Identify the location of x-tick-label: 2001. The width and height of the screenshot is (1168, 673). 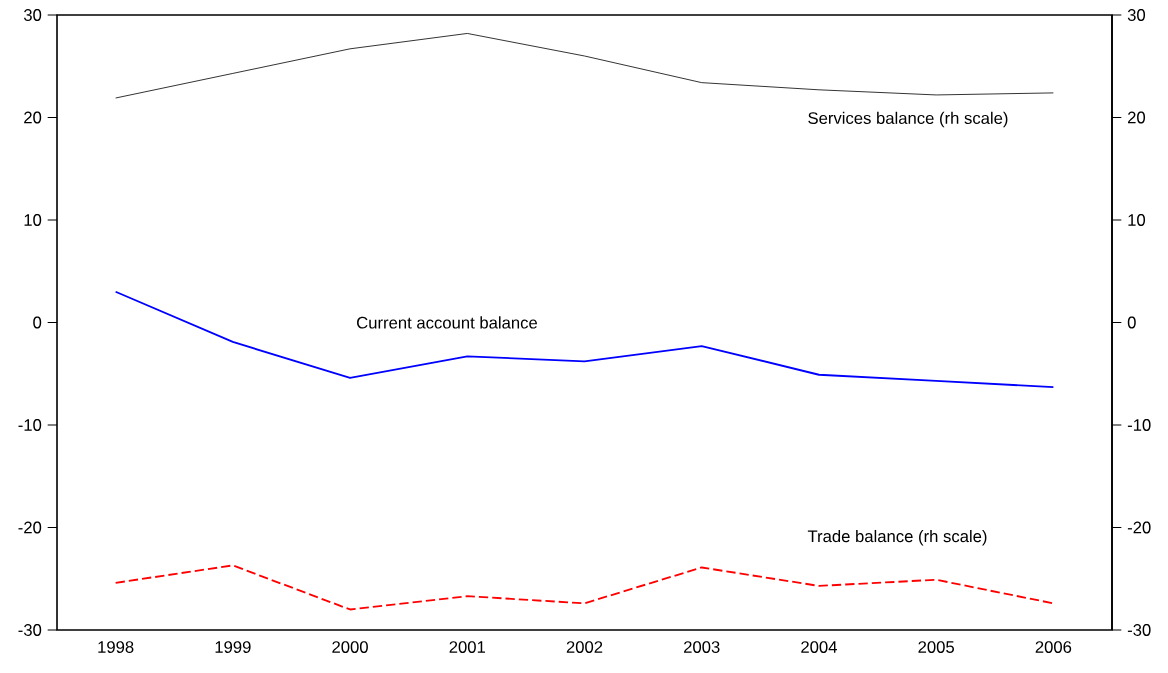
(467, 647).